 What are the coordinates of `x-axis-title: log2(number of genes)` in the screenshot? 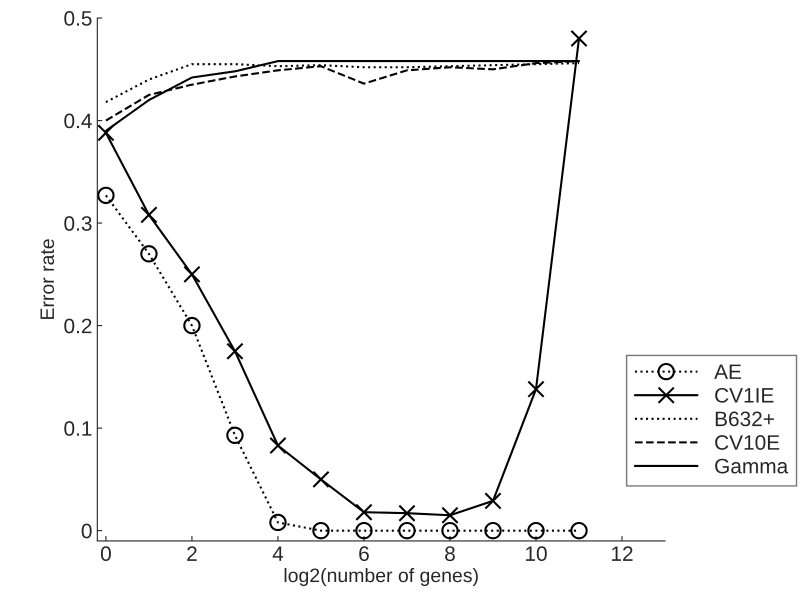 It's located at (381, 577).